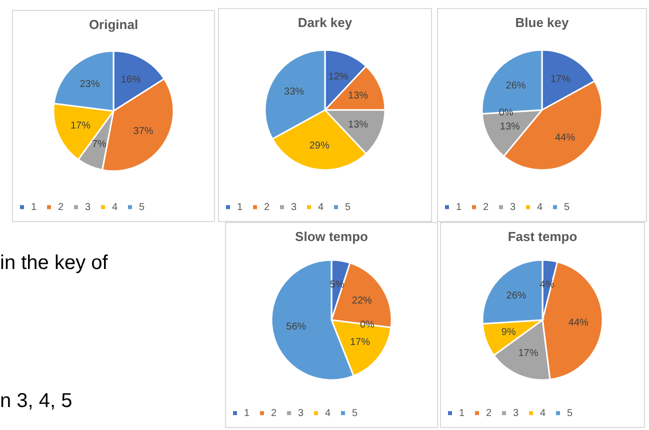  What do you see at coordinates (543, 236) in the screenshot?
I see `chart-title: Fast tempo` at bounding box center [543, 236].